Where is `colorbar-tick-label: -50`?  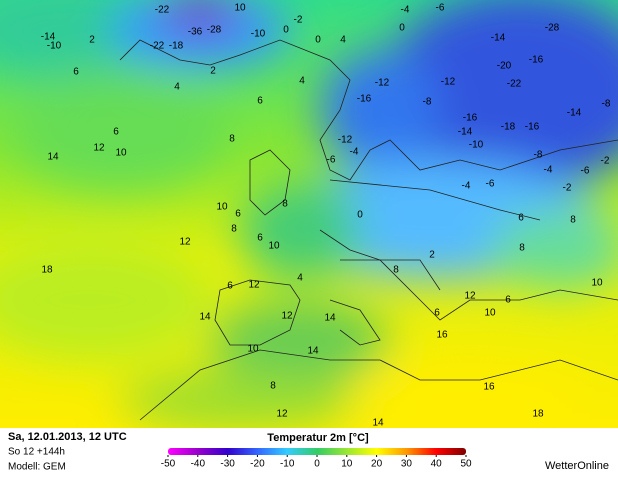
colorbar-tick-label: -50 is located at coordinates (168, 464).